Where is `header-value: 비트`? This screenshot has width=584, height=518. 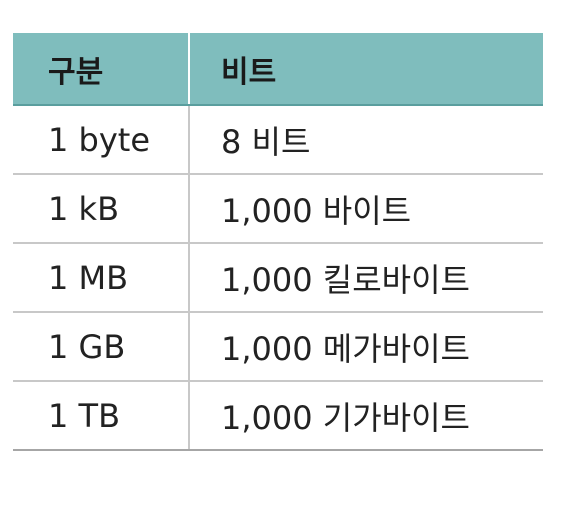 header-value: 비트 is located at coordinates (366, 69).